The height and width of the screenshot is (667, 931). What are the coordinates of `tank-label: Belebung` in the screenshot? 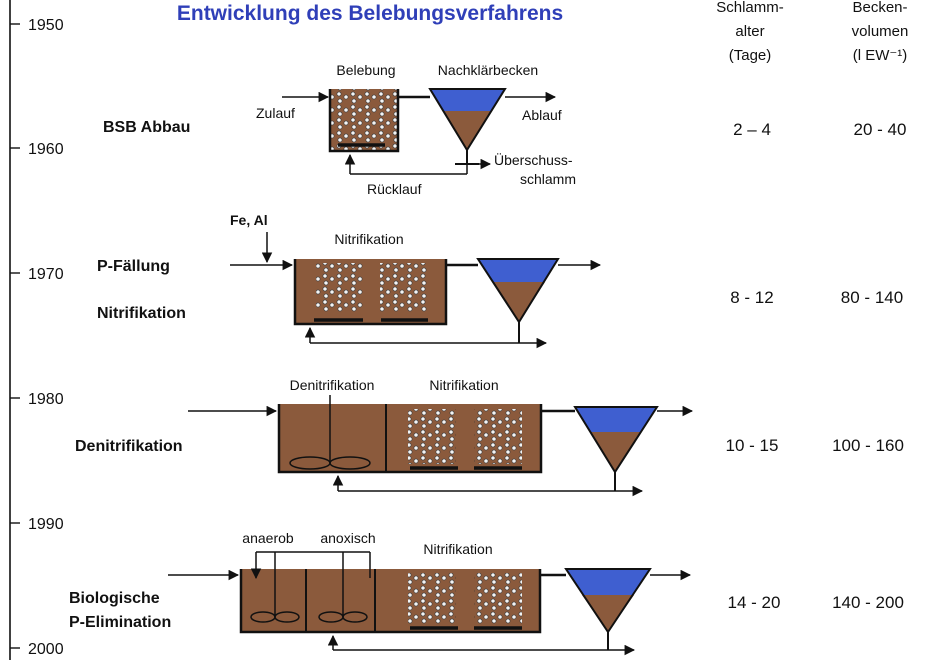 It's located at (365, 70).